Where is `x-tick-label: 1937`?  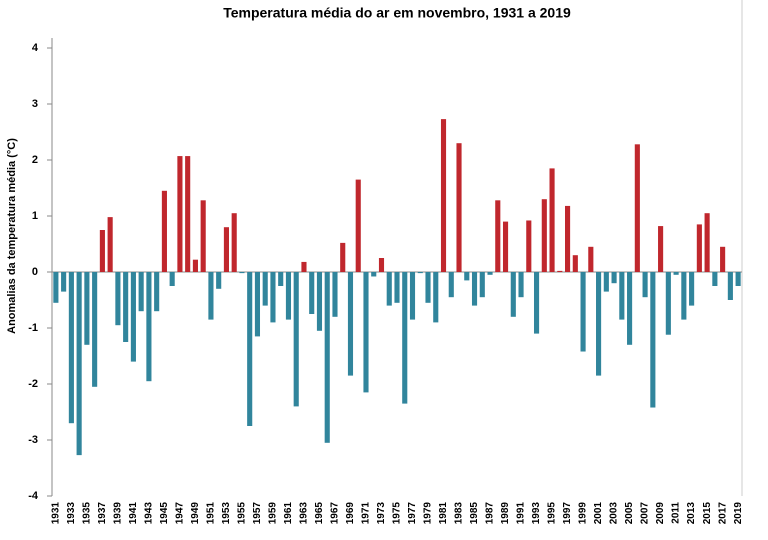
x-tick-label: 1937 is located at coordinates (102, 513).